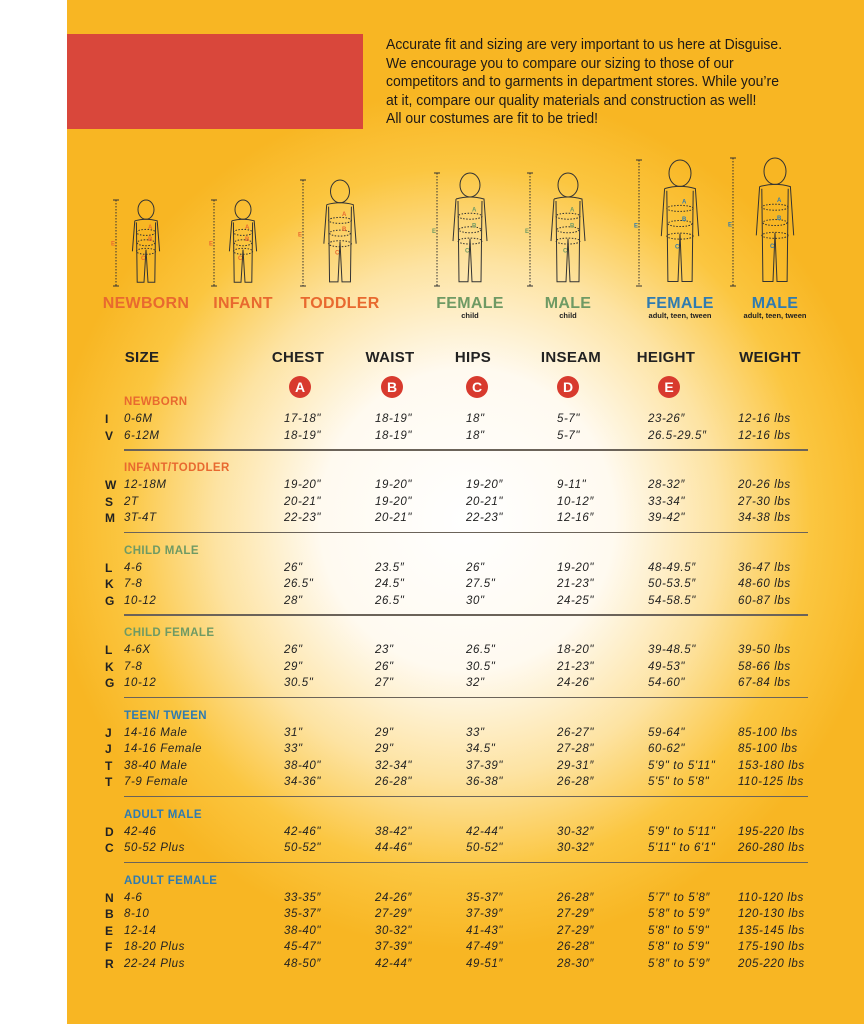  I want to click on chest-value: 19-20", so click(303, 485).